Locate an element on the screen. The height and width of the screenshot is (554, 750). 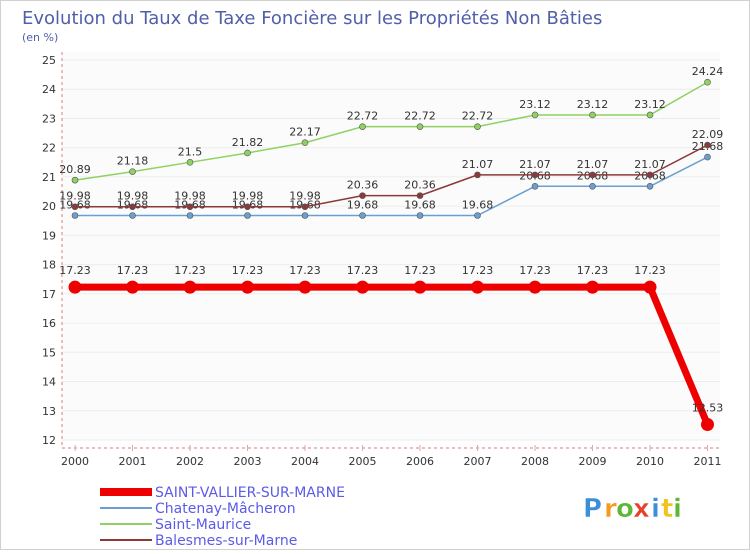
y-tick-label: 24 is located at coordinates (49, 89).